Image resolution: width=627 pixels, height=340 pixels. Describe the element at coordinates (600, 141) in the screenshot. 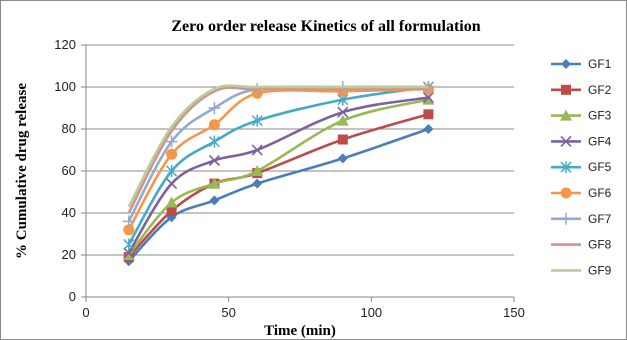

I see `legend-label: GF4` at that location.